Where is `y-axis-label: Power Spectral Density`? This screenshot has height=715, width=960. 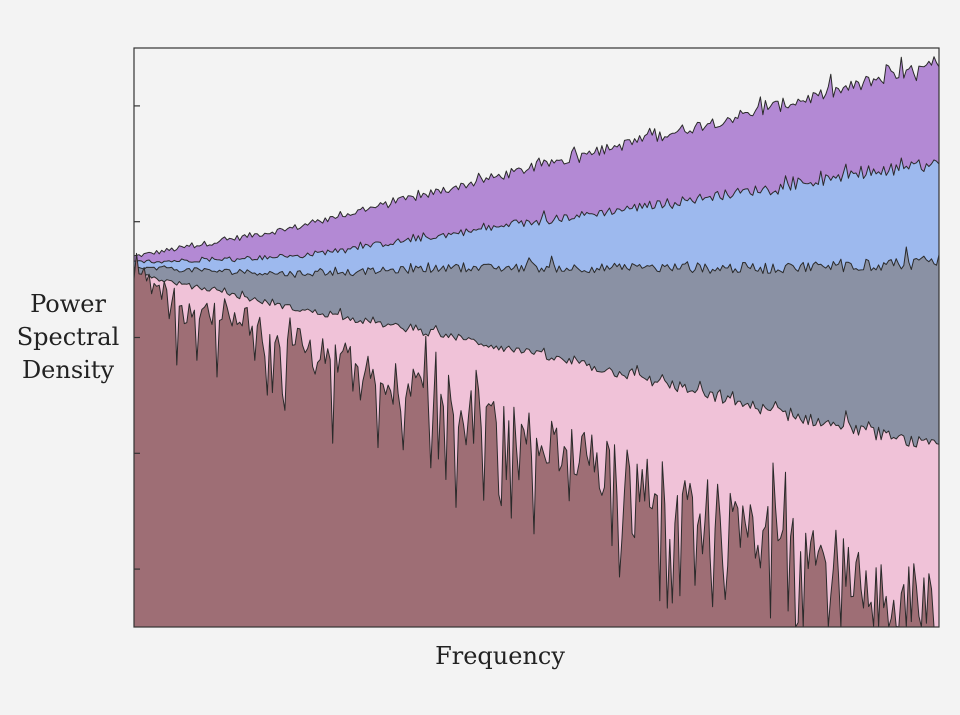
y-axis-label: Power Spectral Density is located at coordinates (68, 337).